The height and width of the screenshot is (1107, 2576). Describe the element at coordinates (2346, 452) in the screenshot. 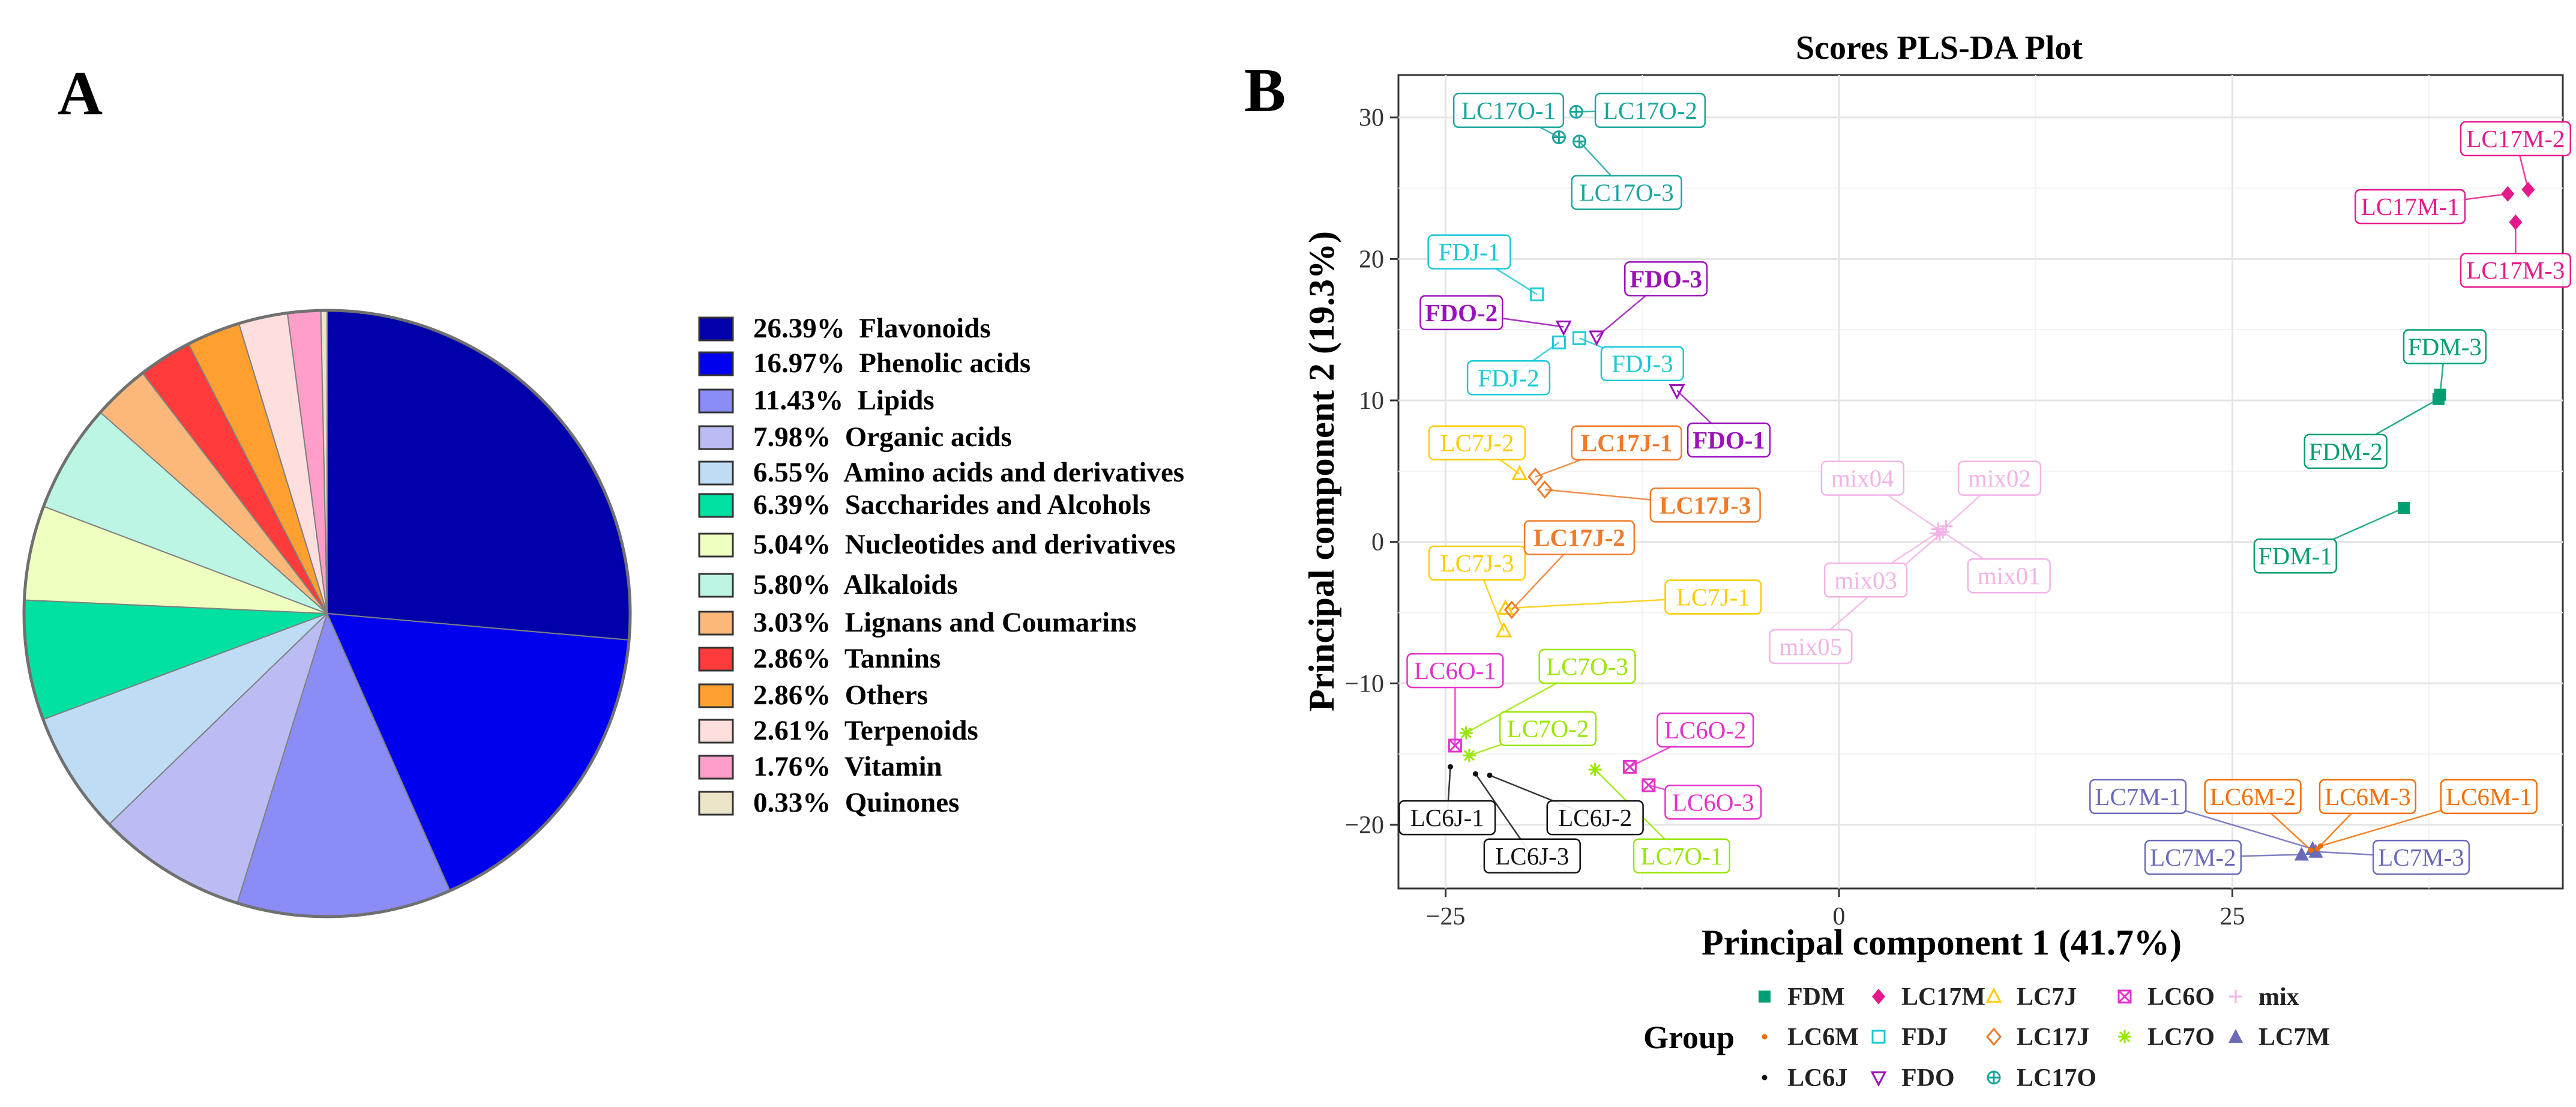

I see `point-label-text: FDM-2` at that location.